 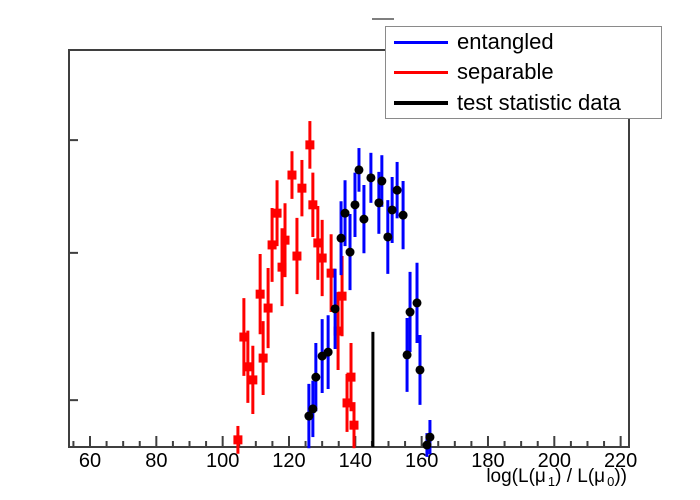 I want to click on legend-box: entangled separable test statistic data, so click(x=523, y=72).